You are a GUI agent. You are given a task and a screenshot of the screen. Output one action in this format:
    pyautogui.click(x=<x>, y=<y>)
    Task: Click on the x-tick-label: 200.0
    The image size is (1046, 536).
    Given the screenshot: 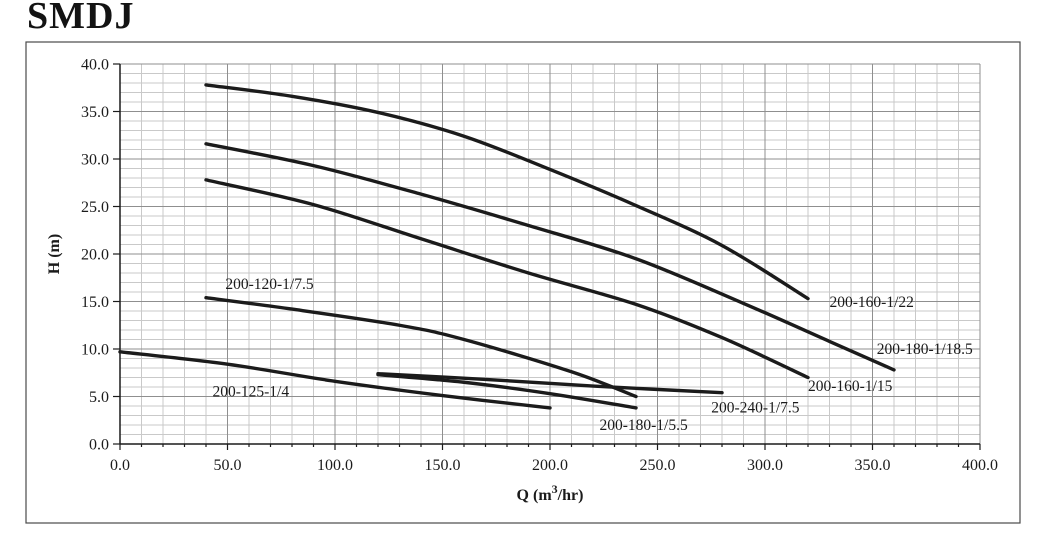 What is the action you would take?
    pyautogui.click(x=550, y=465)
    